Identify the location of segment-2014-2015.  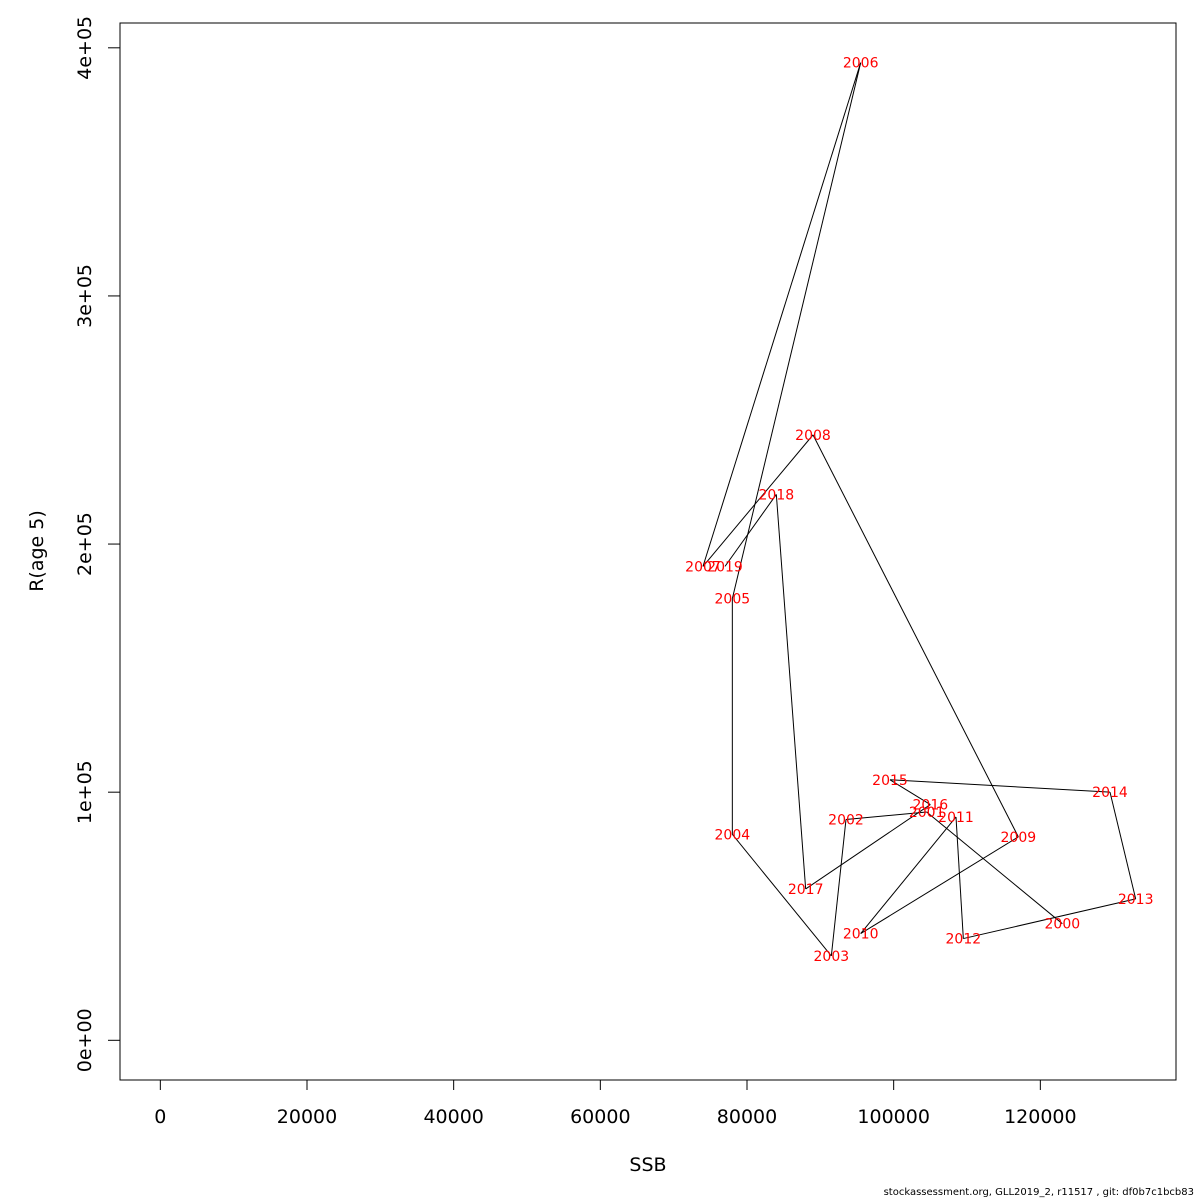
(1000, 786).